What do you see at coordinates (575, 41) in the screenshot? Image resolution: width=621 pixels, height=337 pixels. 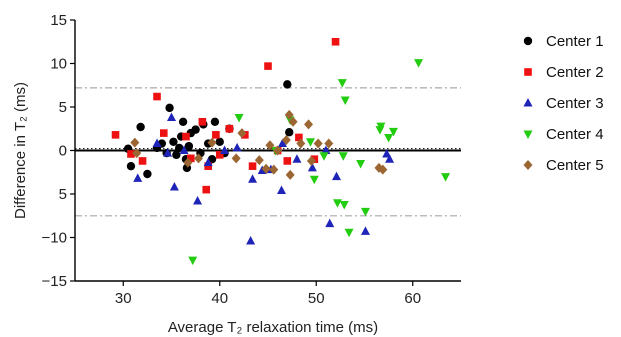 I see `legend-label: Center 1` at bounding box center [575, 41].